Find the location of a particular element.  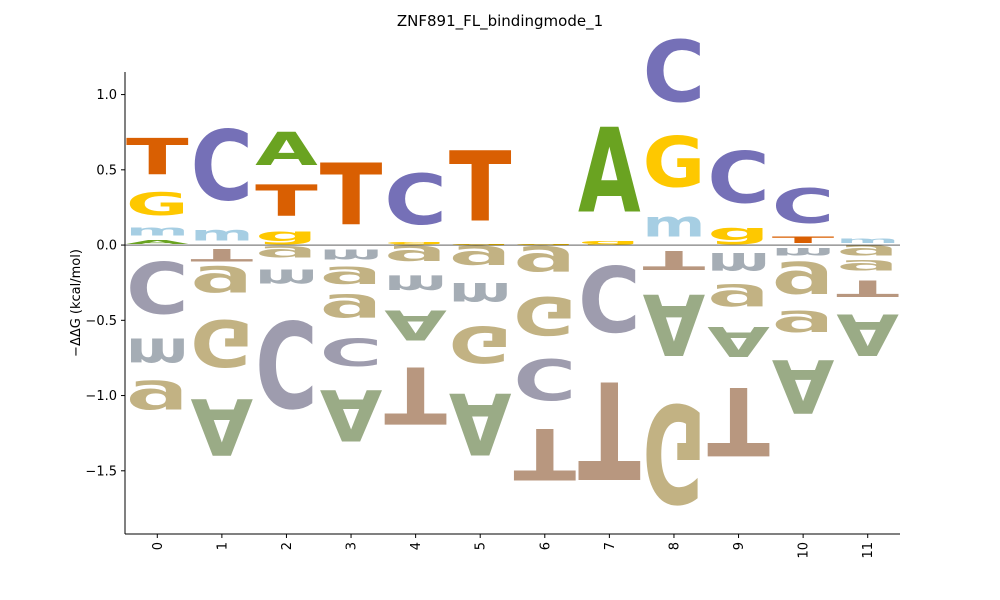

y-tick-label: −1.5 is located at coordinates (101, 471).